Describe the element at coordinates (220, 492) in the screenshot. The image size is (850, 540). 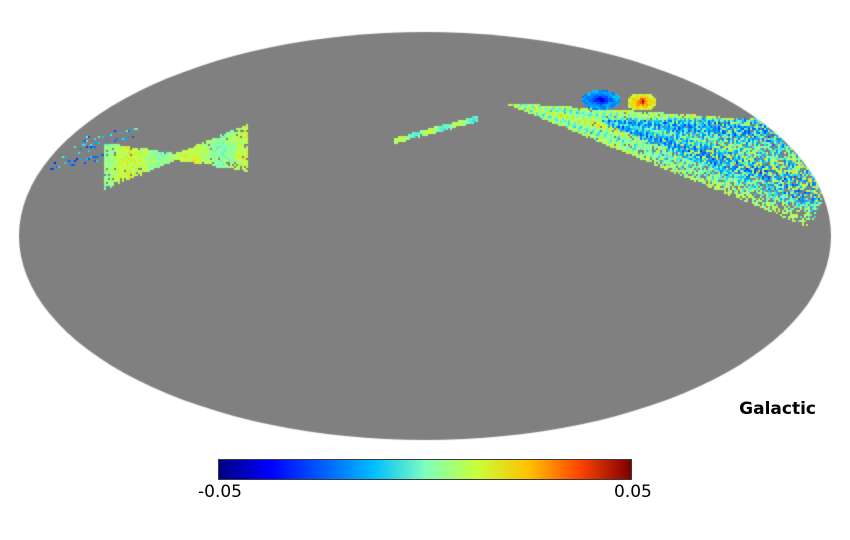
I see `colorbar-min-label: -0.05` at that location.